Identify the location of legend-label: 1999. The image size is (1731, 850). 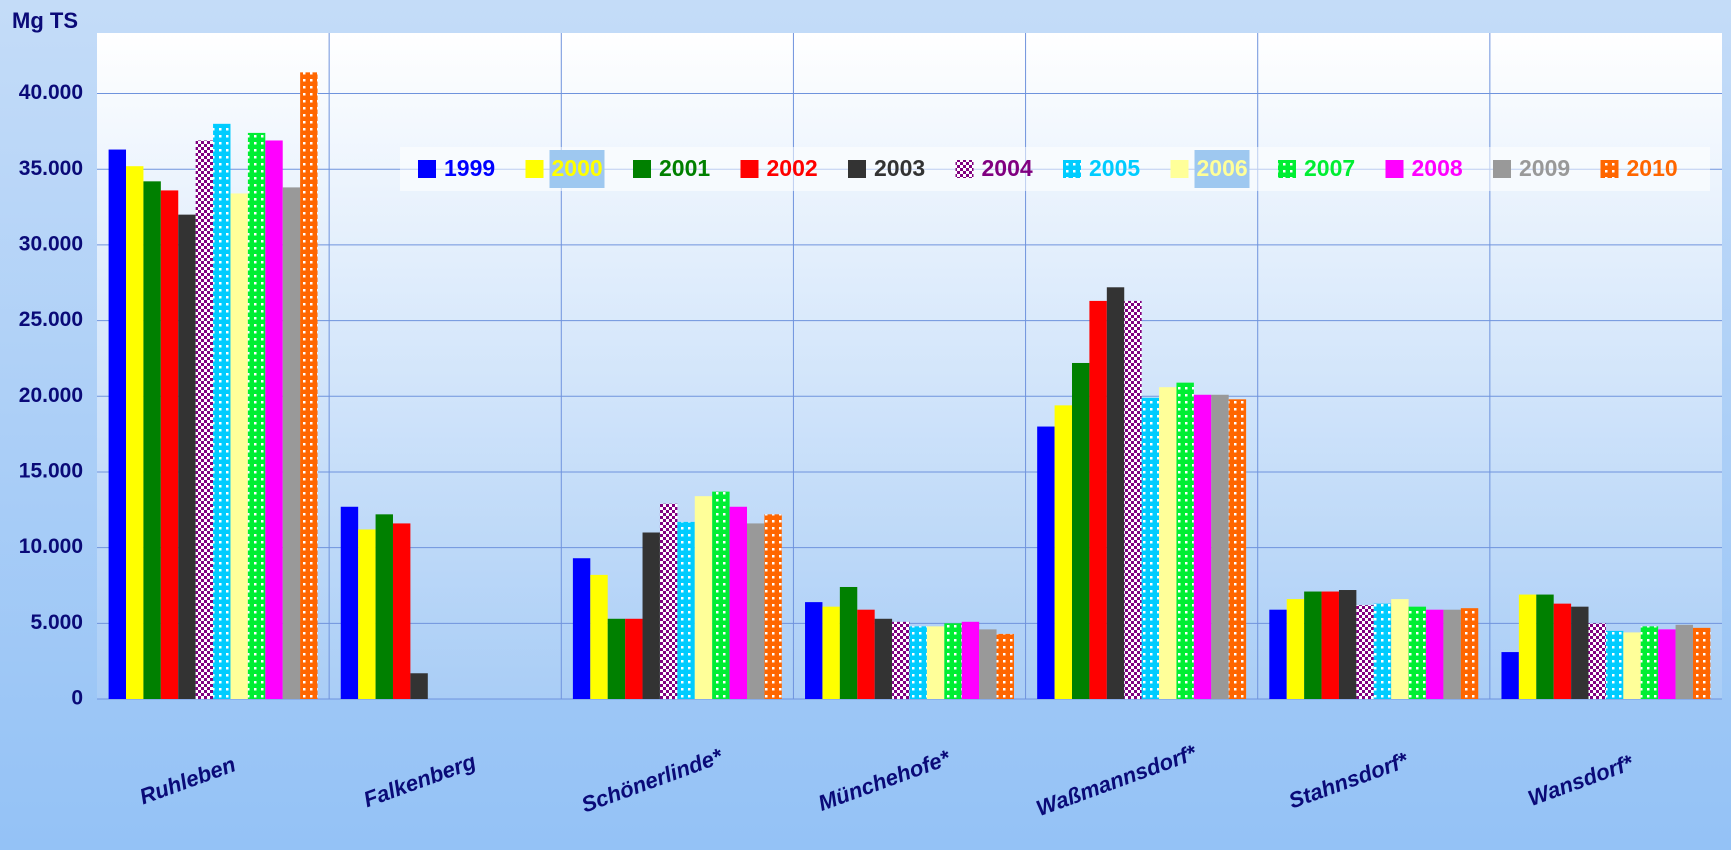
(469, 168).